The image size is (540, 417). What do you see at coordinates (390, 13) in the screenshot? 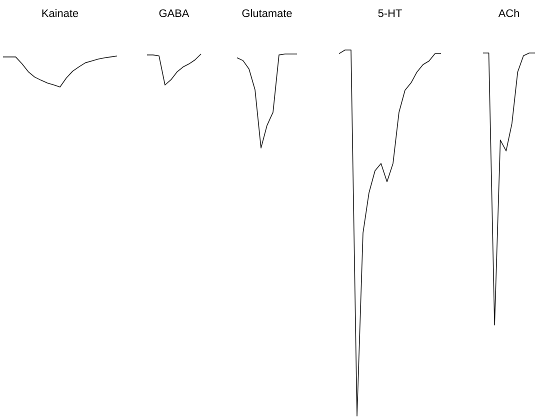
I see `chart-title: 5-HT` at bounding box center [390, 13].